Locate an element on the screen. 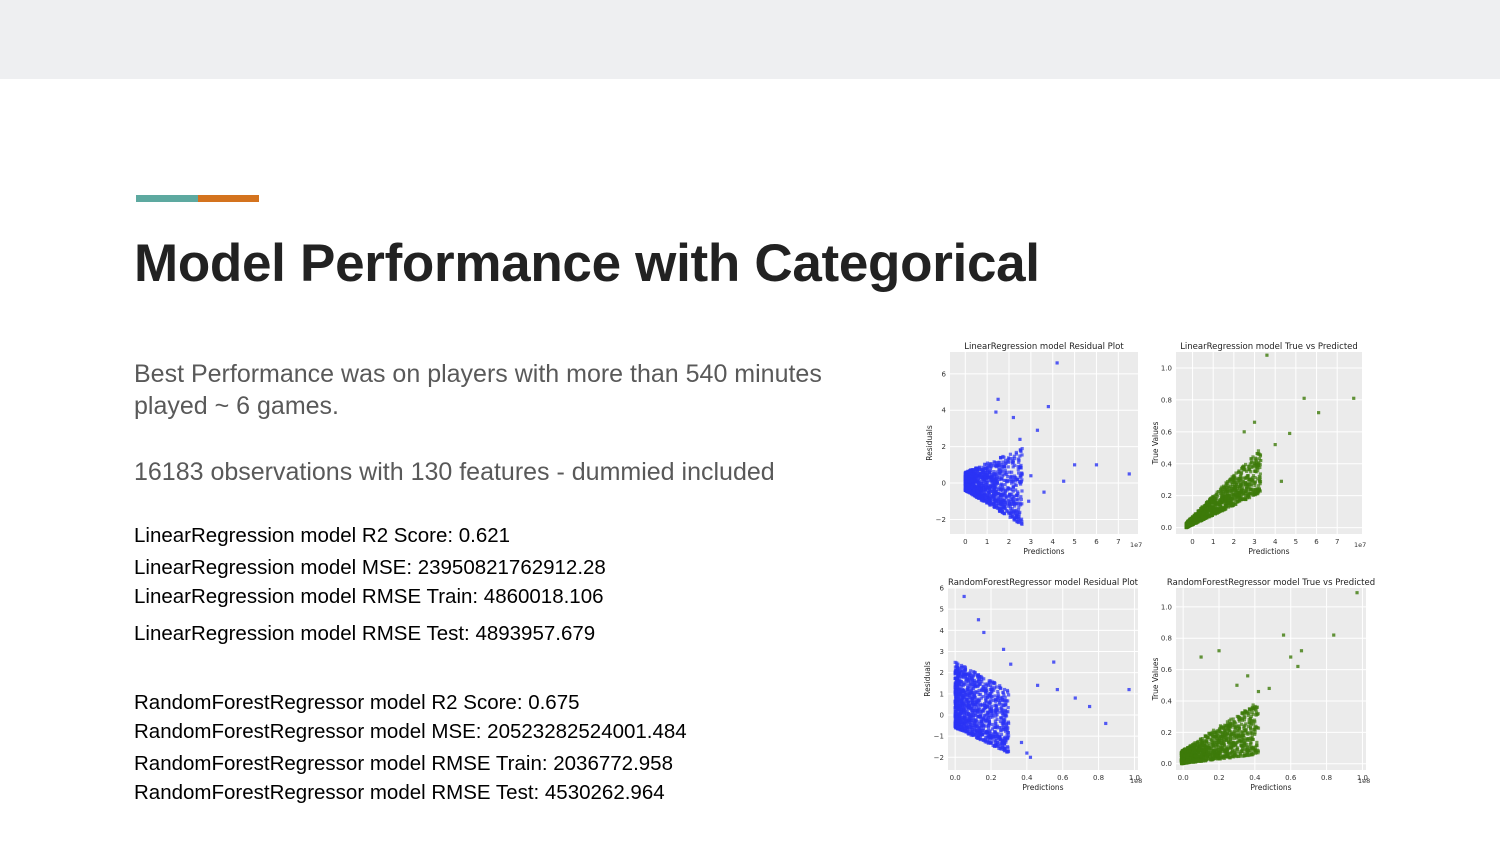  chart-title: LinearRegression model Residual Plot is located at coordinates (1044, 347).